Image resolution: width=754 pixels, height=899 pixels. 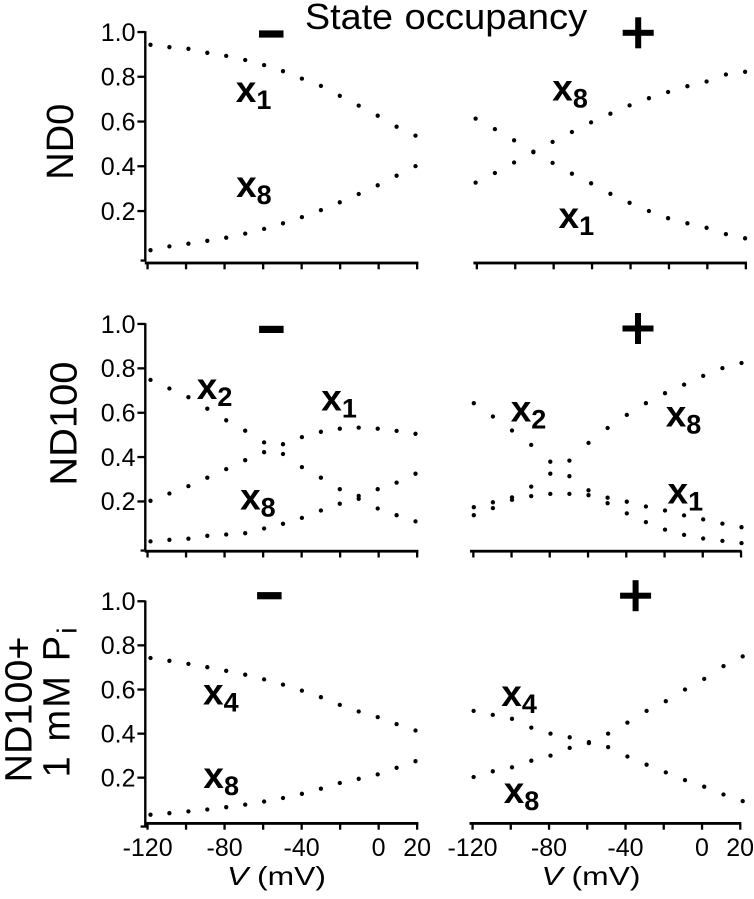 I want to click on svg-text: x4, so click(x=221, y=695).